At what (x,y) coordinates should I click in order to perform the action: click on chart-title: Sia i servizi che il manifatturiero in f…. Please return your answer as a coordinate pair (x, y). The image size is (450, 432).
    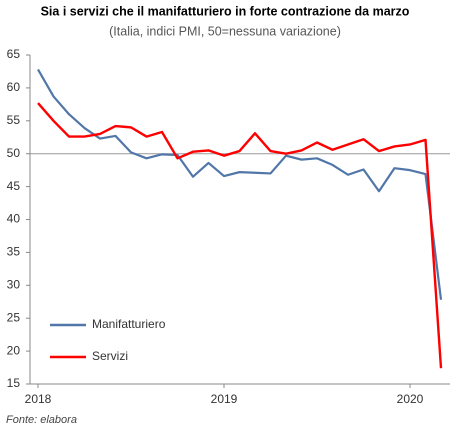
    Looking at the image, I should click on (225, 11).